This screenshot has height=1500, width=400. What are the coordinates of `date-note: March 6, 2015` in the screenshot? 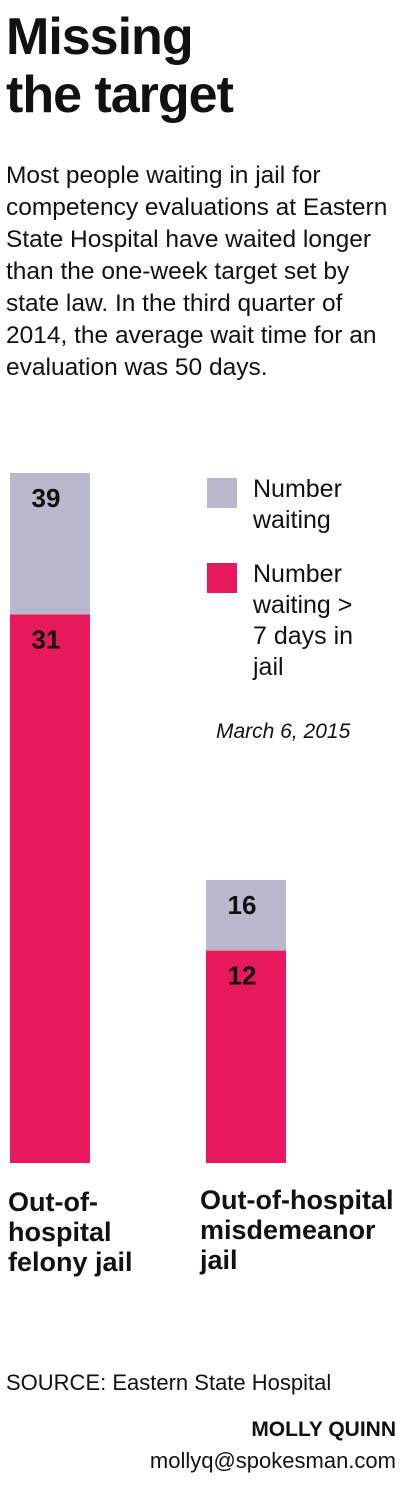 It's located at (283, 731).